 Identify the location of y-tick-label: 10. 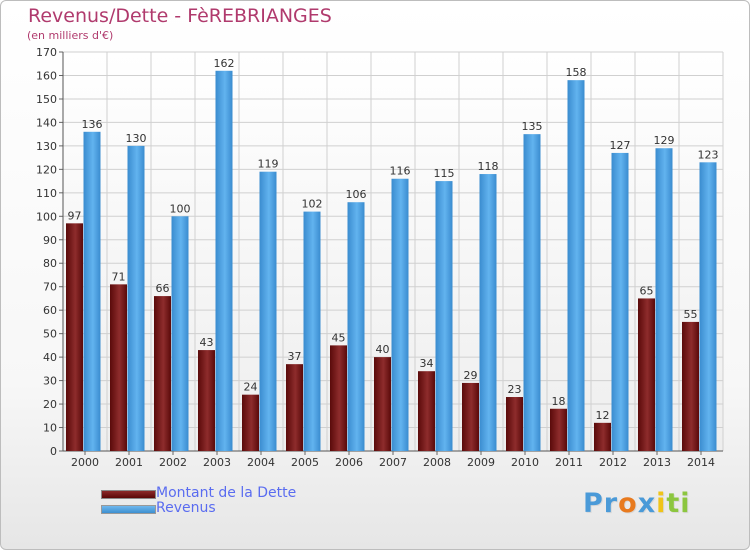
(50, 428).